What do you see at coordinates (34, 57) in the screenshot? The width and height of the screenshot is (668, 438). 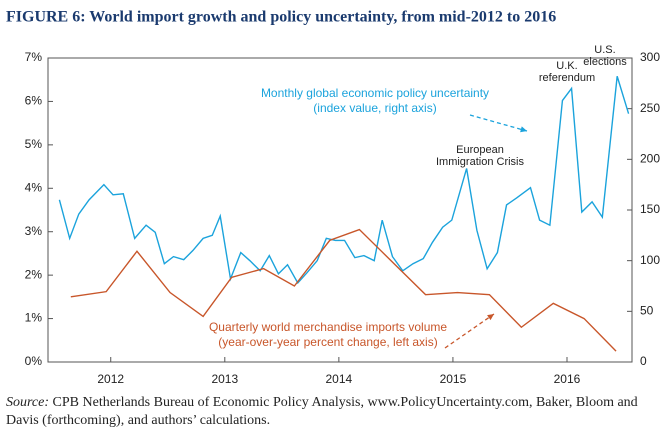 I see `y-tick-label: 7%` at bounding box center [34, 57].